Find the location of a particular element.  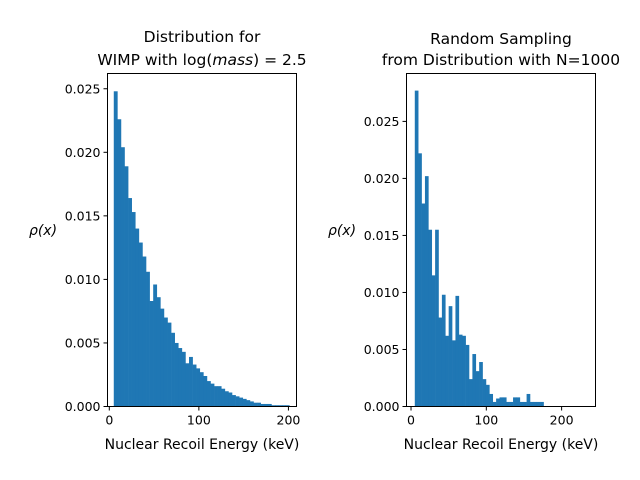

left-x-tick-label: 200 is located at coordinates (289, 420).